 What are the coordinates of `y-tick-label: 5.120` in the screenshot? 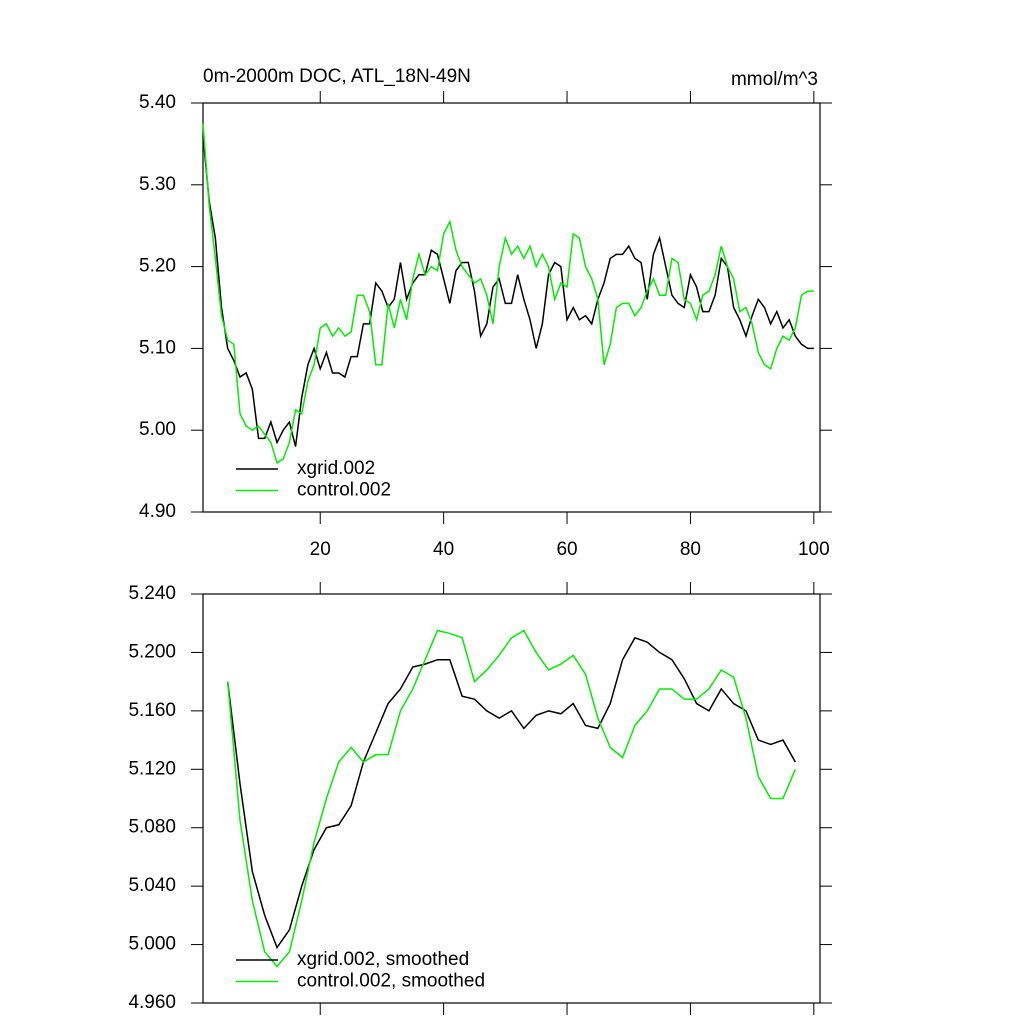 It's located at (152, 768).